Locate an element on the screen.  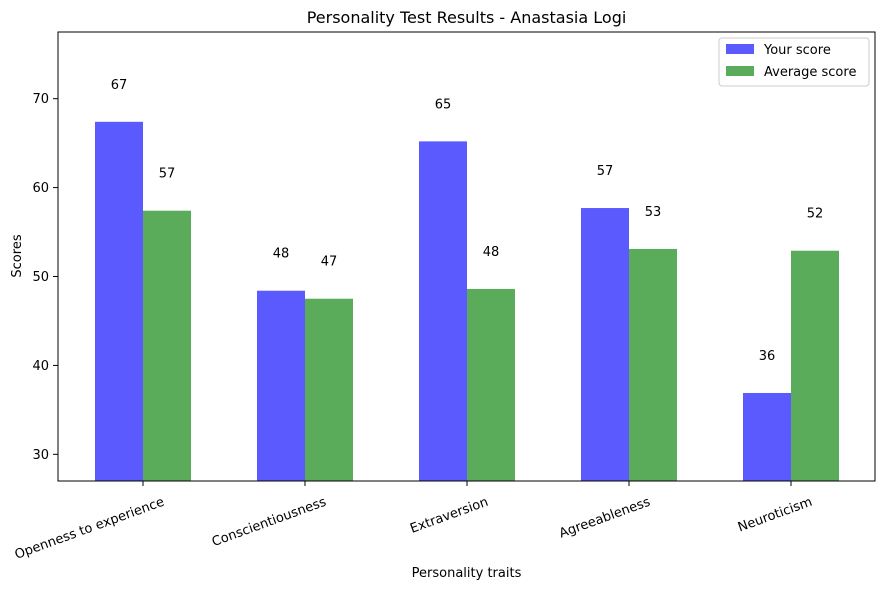
y-tick-label: 50 is located at coordinates (40, 277).